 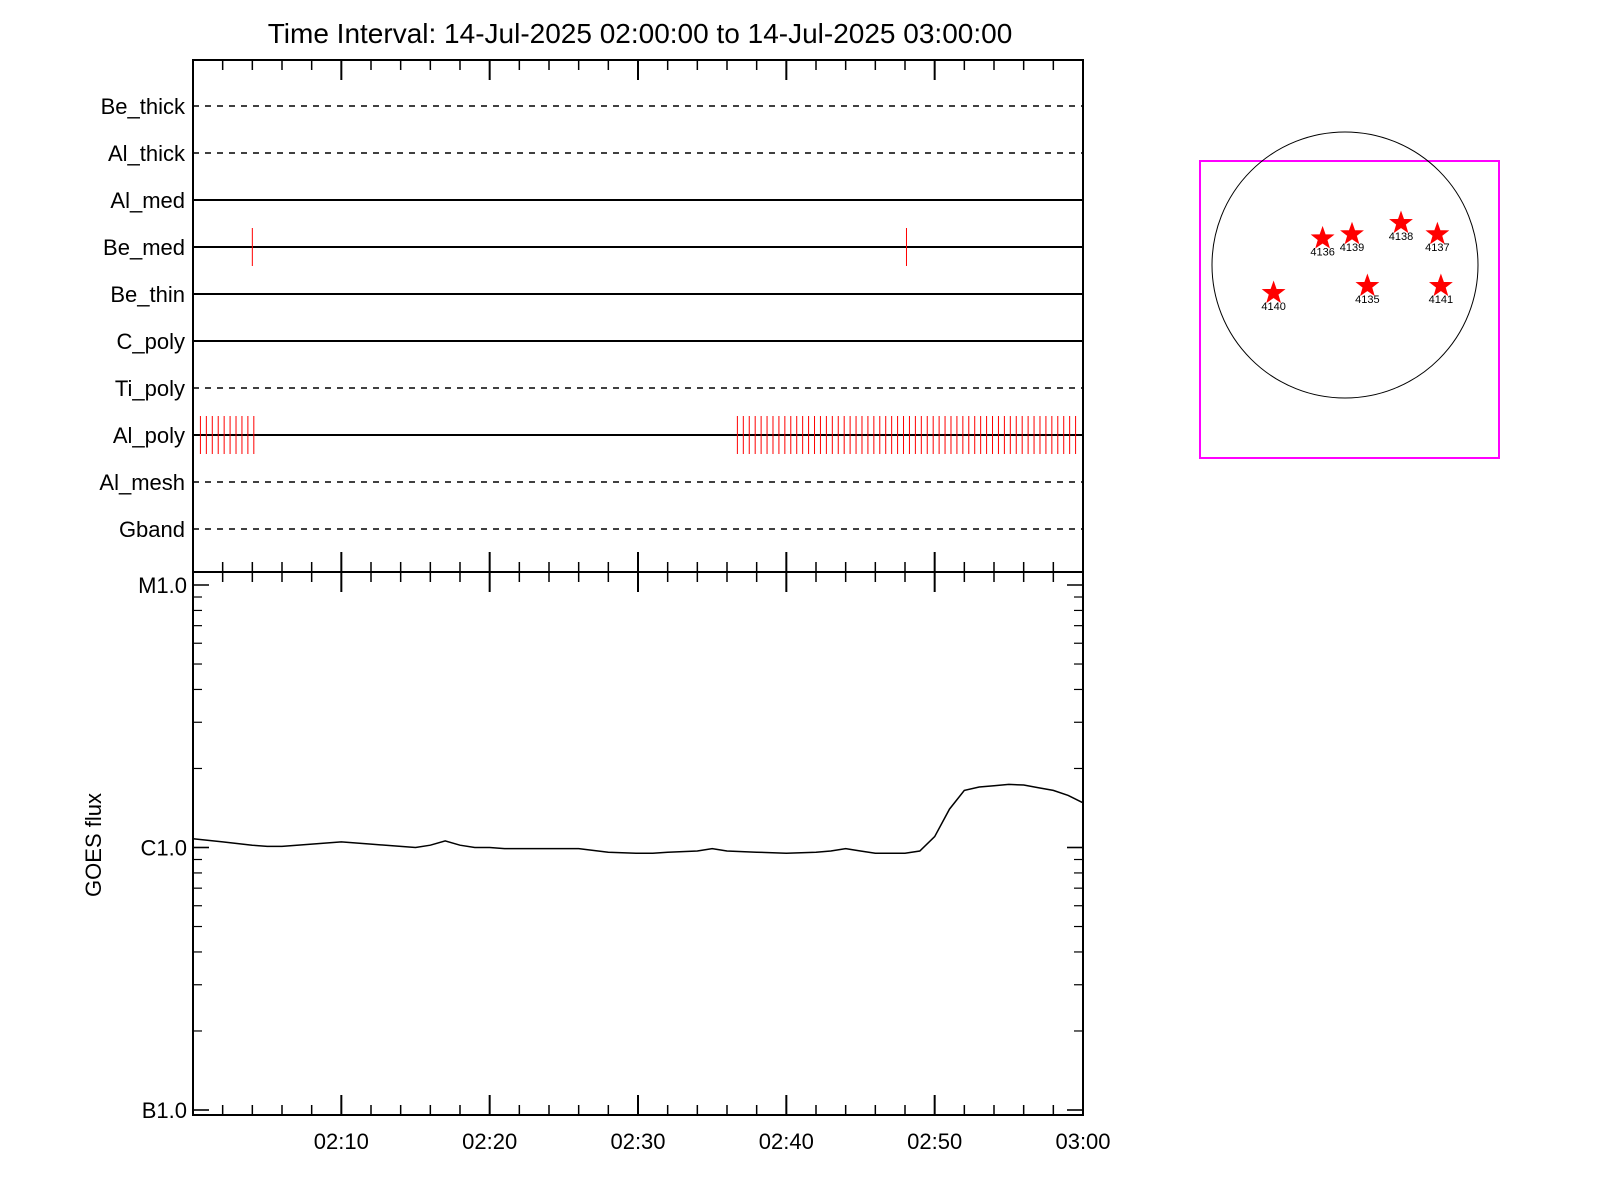 I want to click on filter-row-label: Gband, so click(x=152, y=529).